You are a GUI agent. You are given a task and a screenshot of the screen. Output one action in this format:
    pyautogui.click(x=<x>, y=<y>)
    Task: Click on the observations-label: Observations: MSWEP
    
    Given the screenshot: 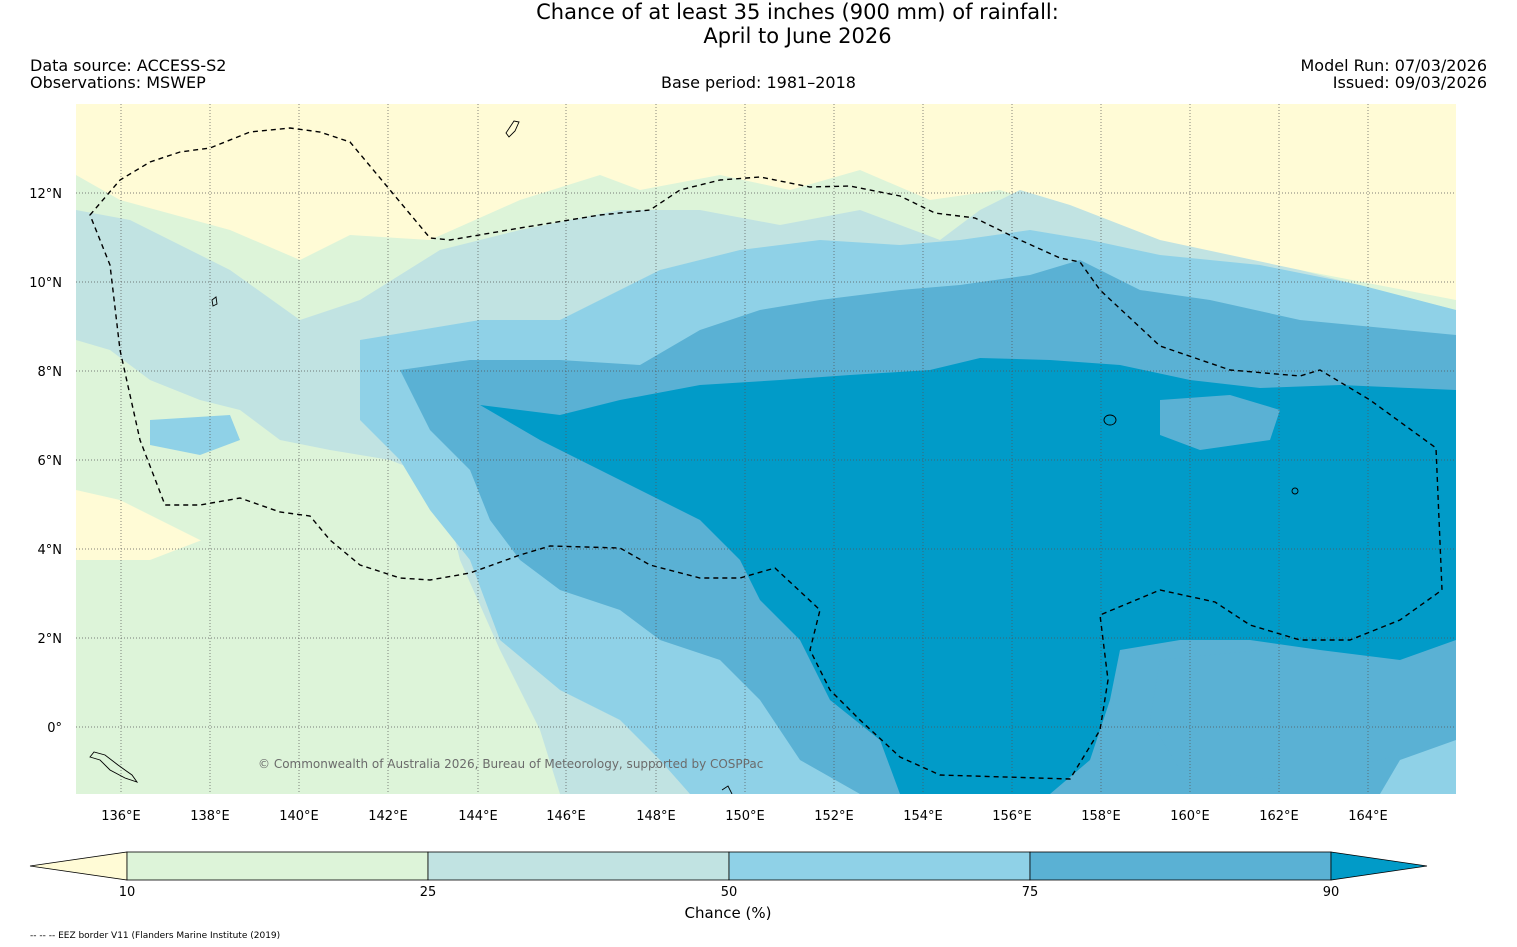 What is the action you would take?
    pyautogui.click(x=118, y=82)
    